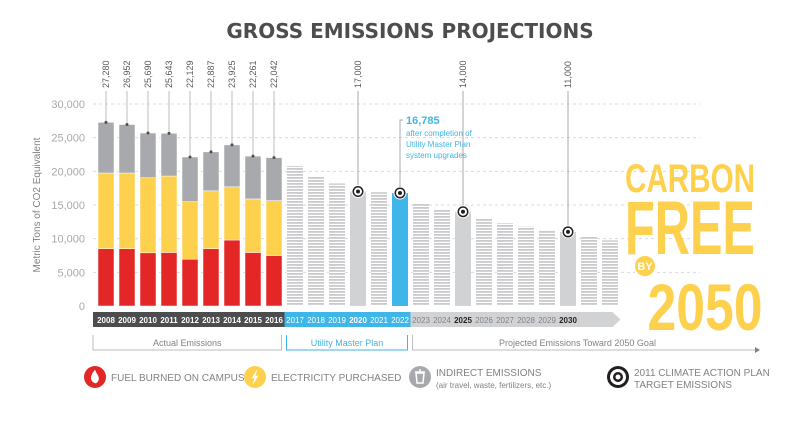 This screenshot has height=421, width=800. I want to click on bar-segment-electricity-2011, so click(169, 214).